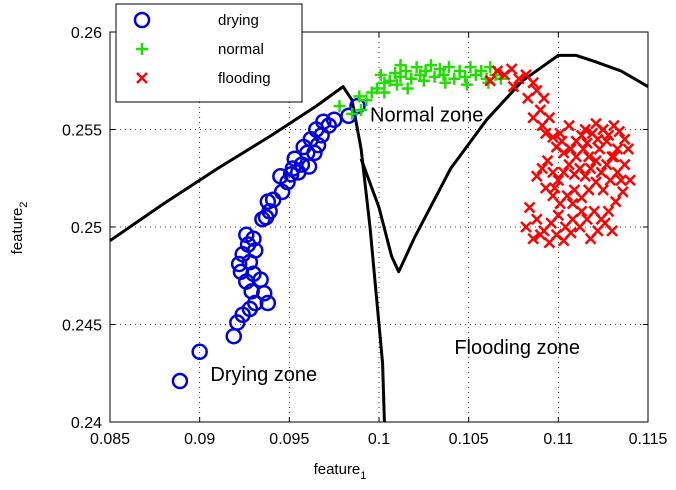  I want to click on legend-marker-drying, so click(142, 20).